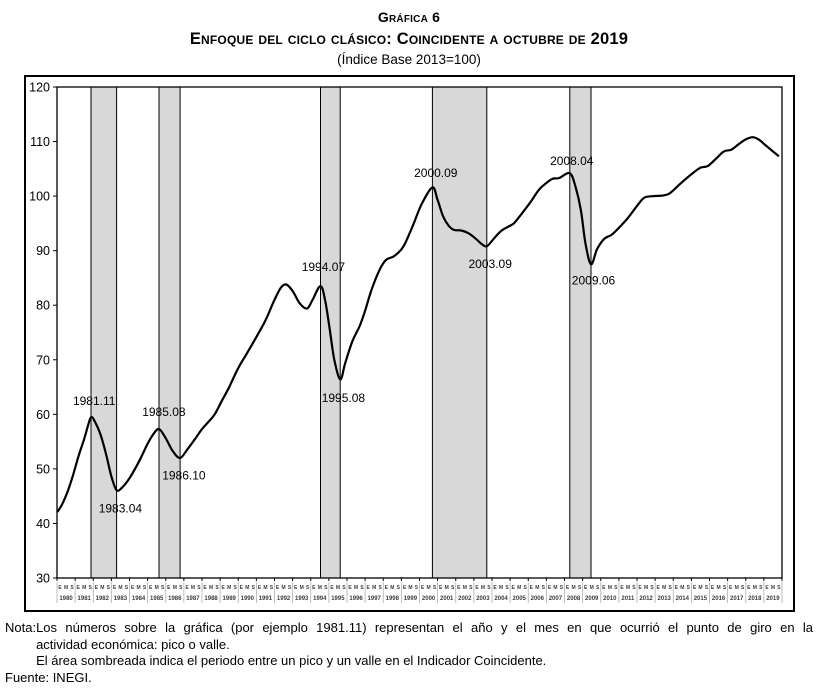  Describe the element at coordinates (409, 59) in the screenshot. I see `chart-subtitle: (Índice Base 2013=100)` at that location.